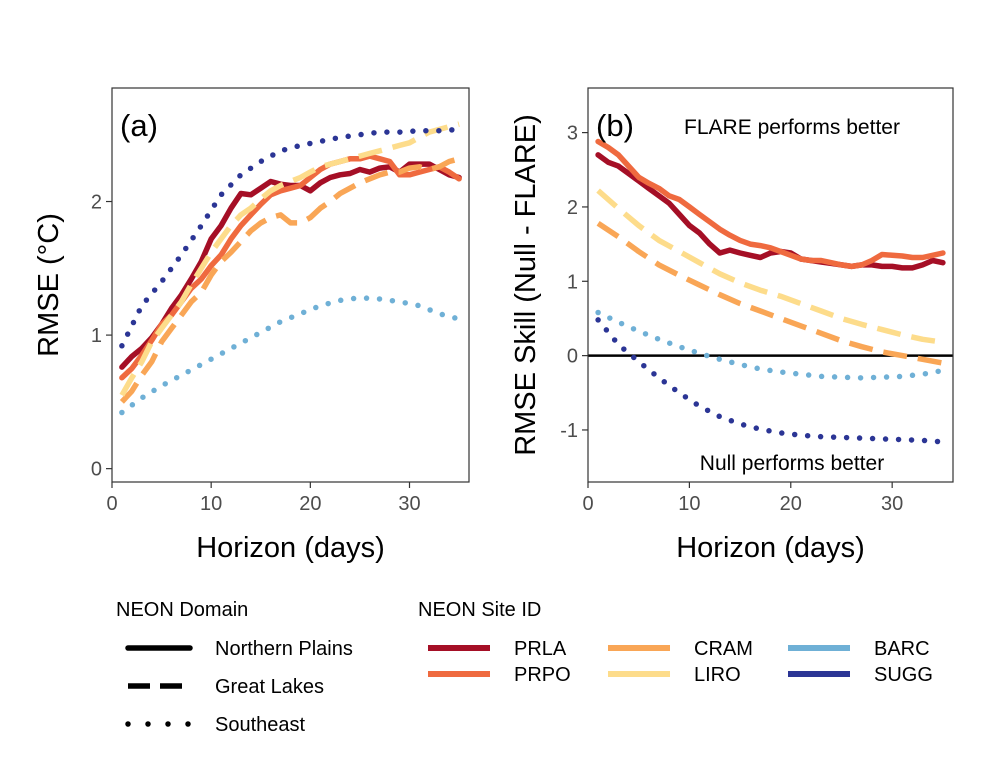 The height and width of the screenshot is (770, 990). I want to click on y-tick-label: 3, so click(572, 134).